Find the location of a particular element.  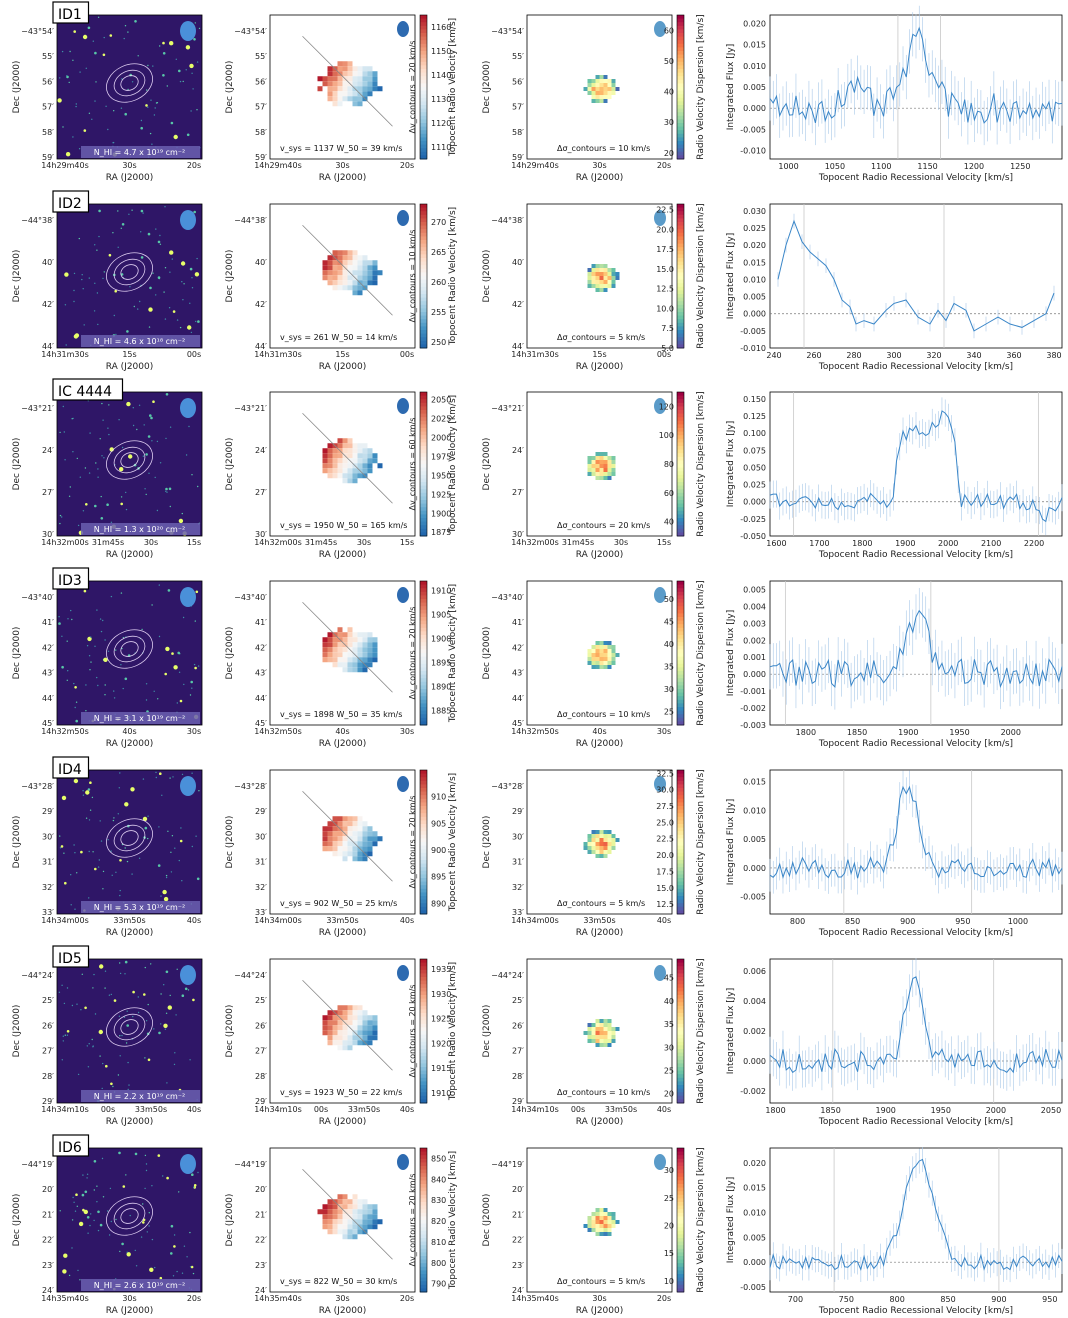

nhi-text: N_HI = 1.3 x 10²⁰ cm⁻² is located at coordinates (139, 529).